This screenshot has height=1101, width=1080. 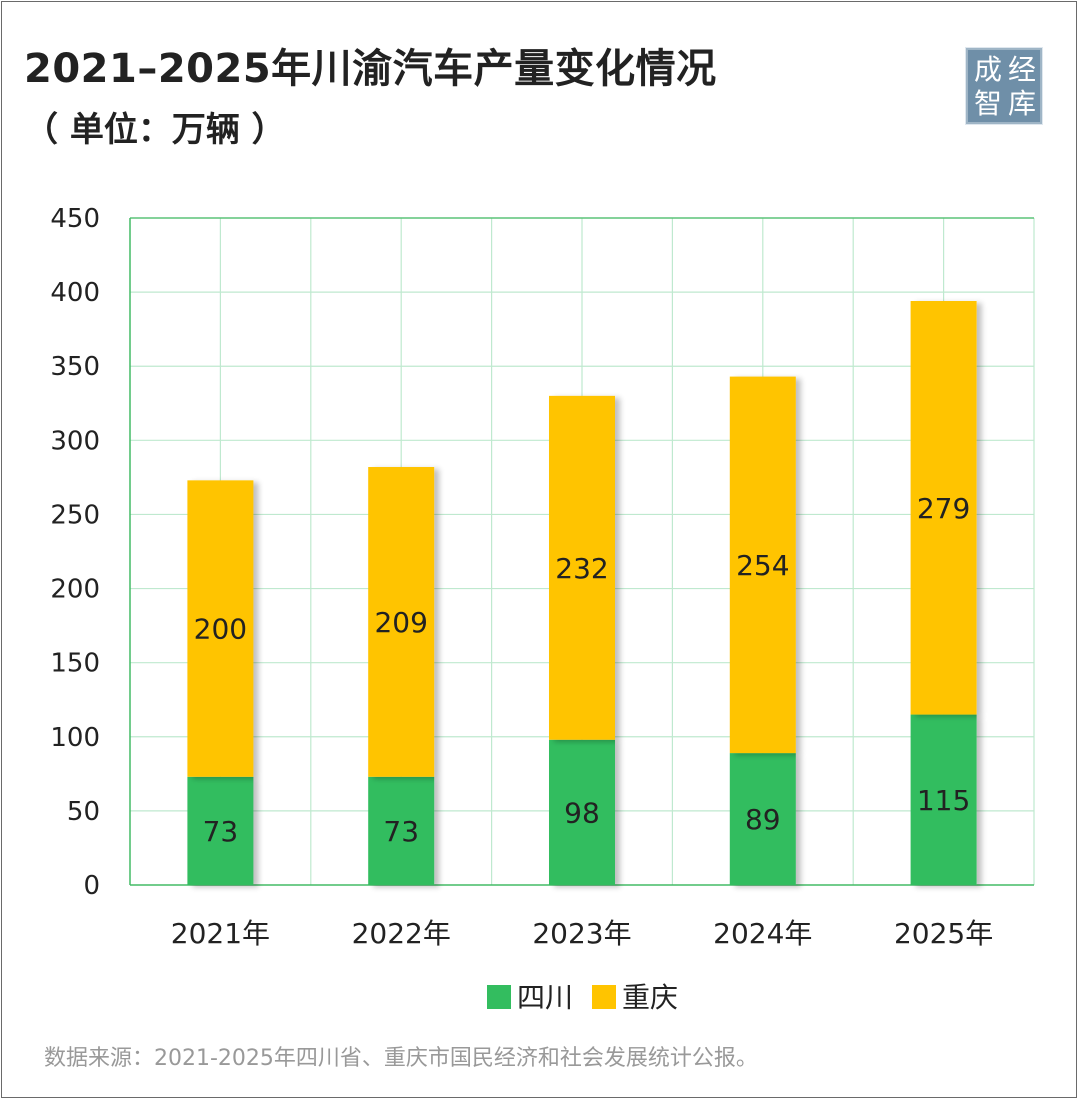 What do you see at coordinates (987, 69) in the screenshot?
I see `logo-char: 成` at bounding box center [987, 69].